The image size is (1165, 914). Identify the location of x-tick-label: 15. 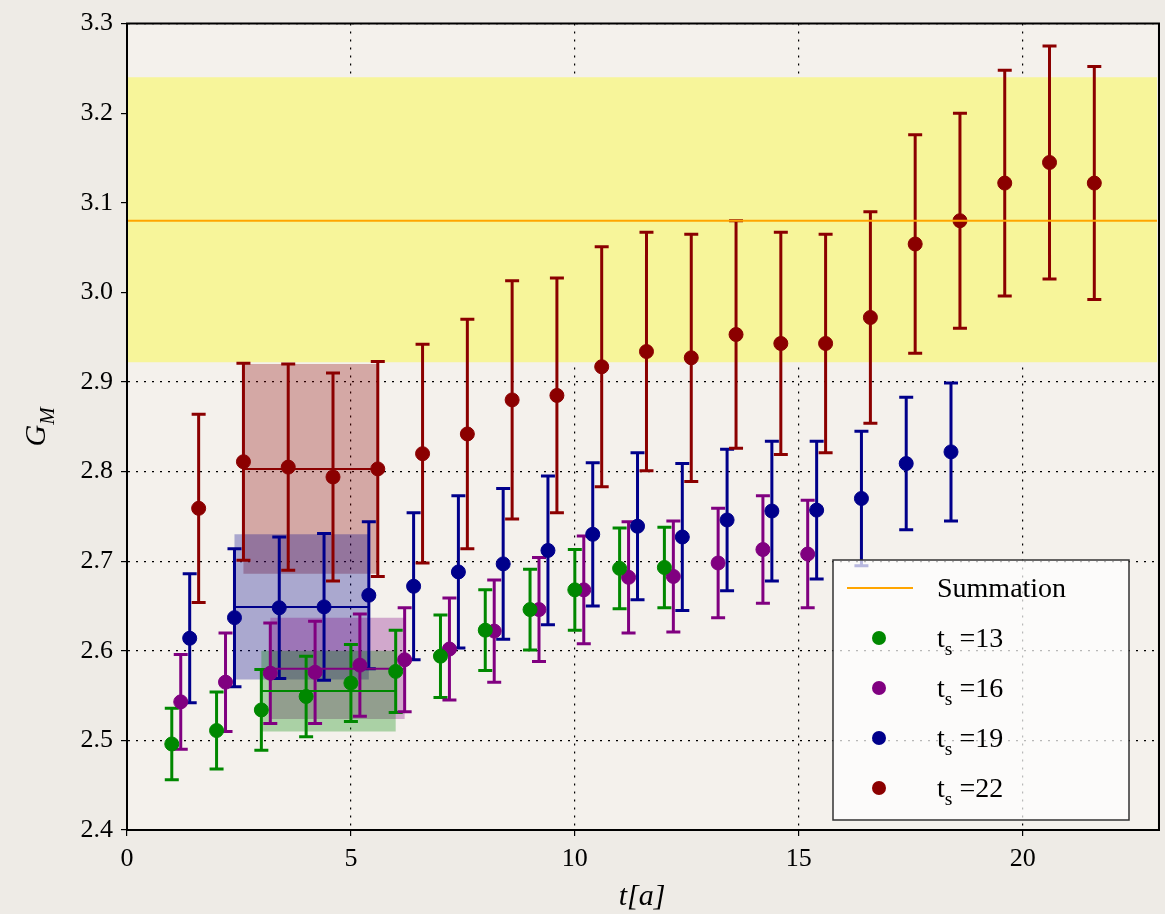
(798, 858).